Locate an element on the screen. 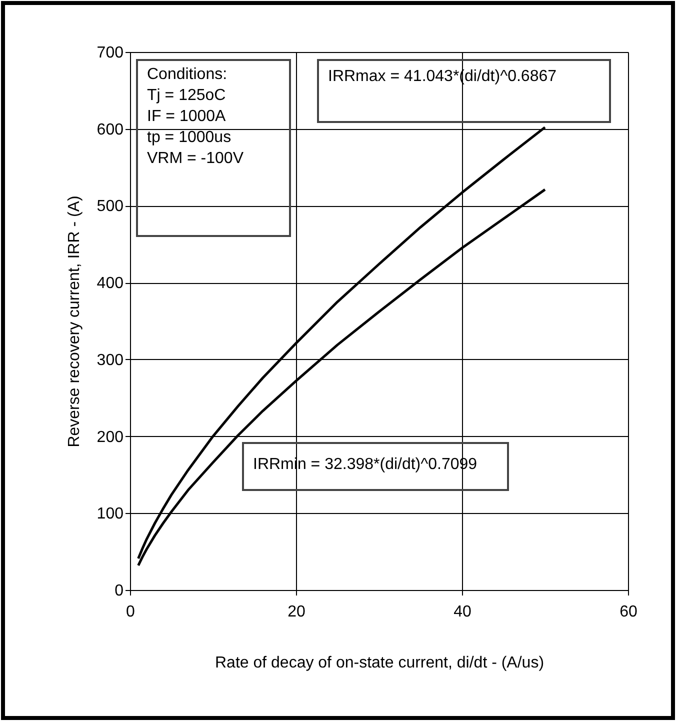  y-tick-label: 700 is located at coordinates (110, 53).